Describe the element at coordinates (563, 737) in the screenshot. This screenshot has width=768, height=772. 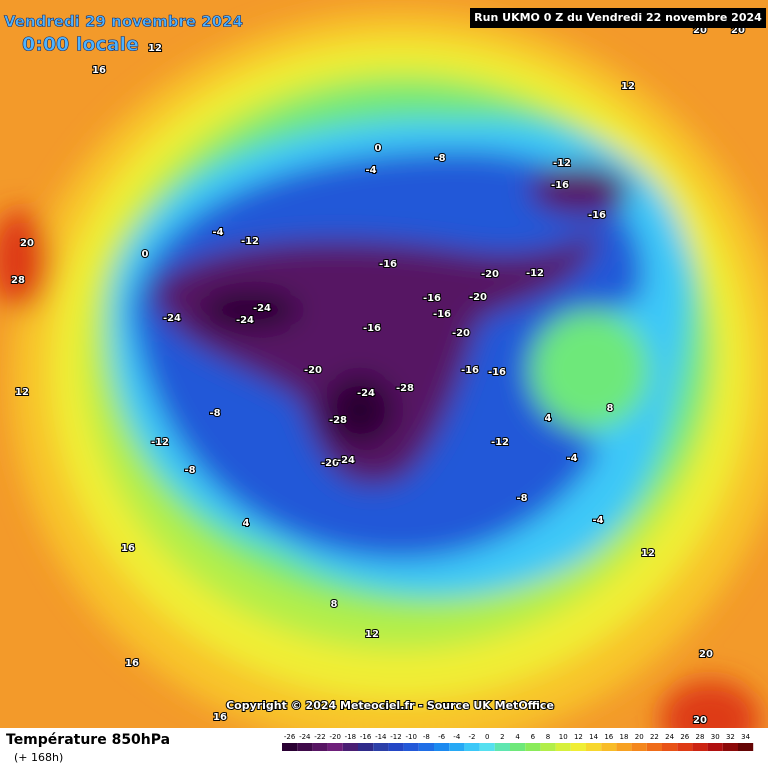
I see `legend-tick-label: 10` at that location.